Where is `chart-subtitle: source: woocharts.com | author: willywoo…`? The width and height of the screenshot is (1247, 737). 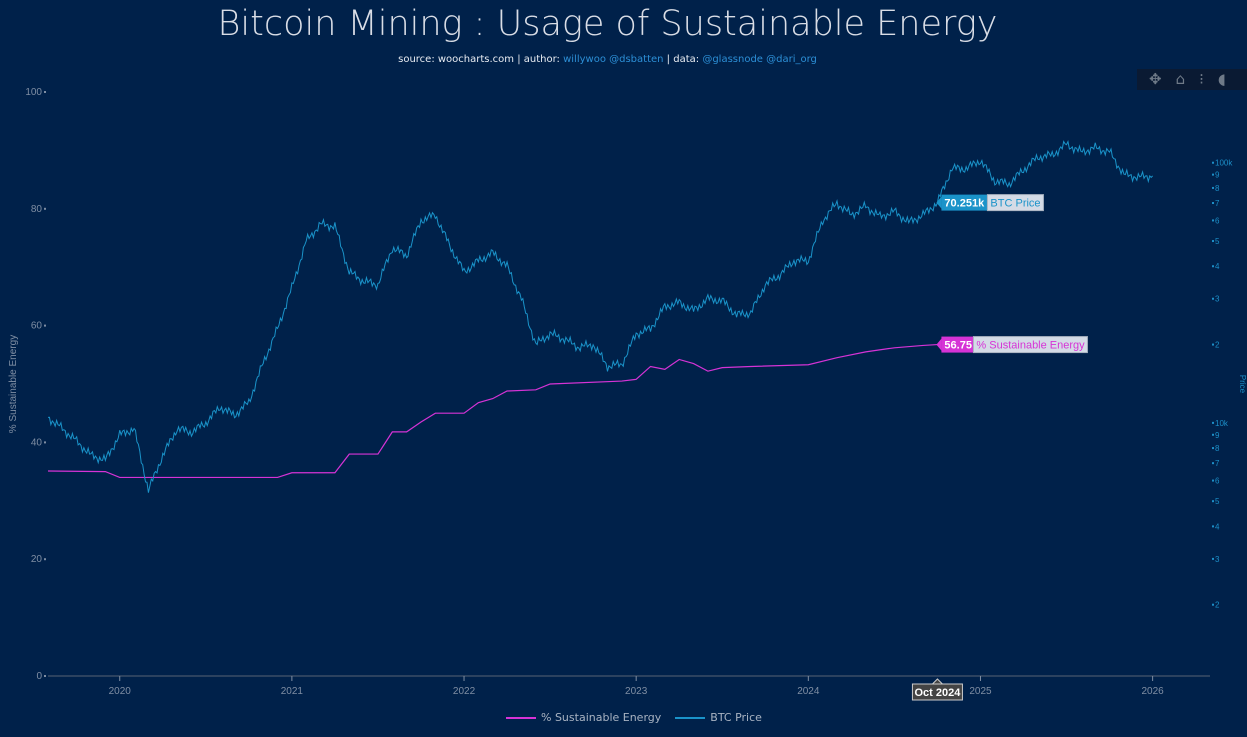
chart-subtitle: source: woocharts.com | author: willywoo… is located at coordinates (607, 59).